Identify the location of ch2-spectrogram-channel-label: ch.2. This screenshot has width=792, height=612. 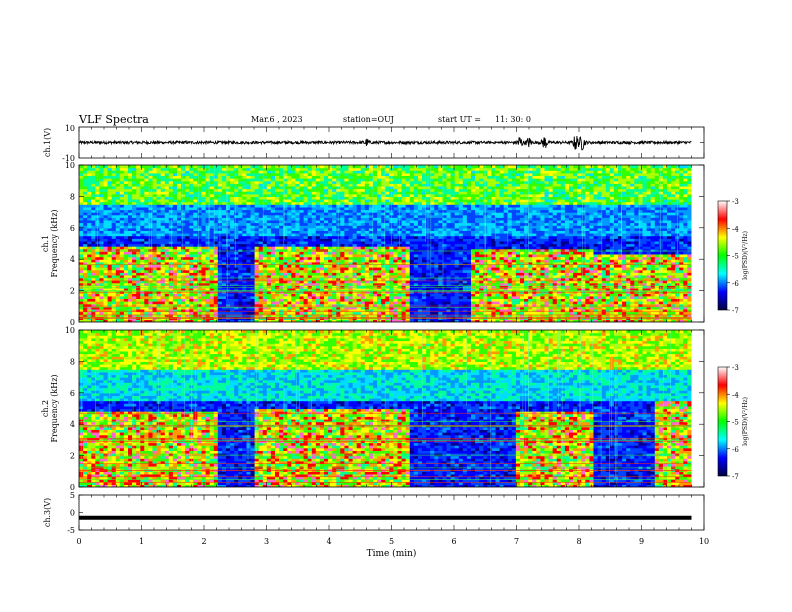
(45, 408).